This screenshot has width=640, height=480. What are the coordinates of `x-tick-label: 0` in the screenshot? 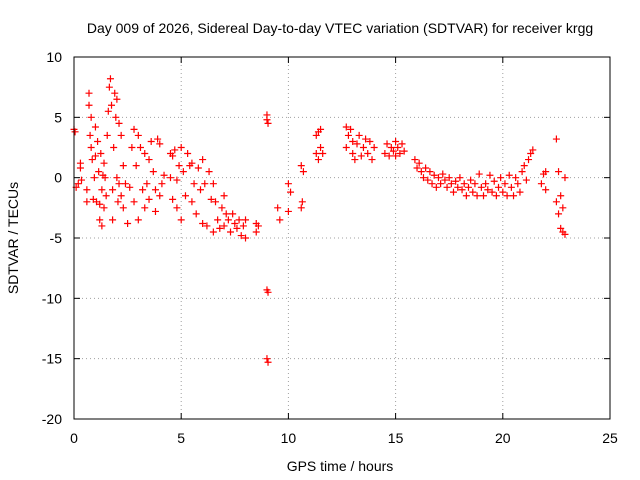 It's located at (74, 438).